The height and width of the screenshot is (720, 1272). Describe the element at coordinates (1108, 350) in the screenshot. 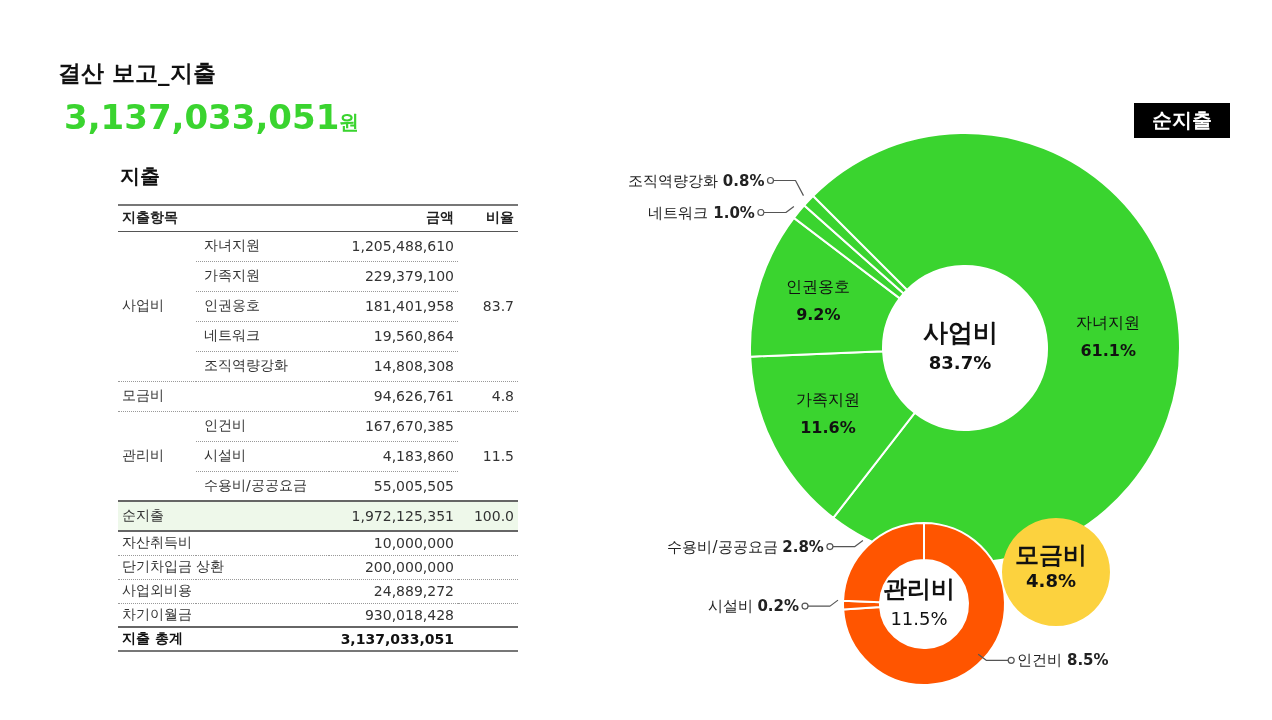

I see `data-label: 61.1%` at that location.